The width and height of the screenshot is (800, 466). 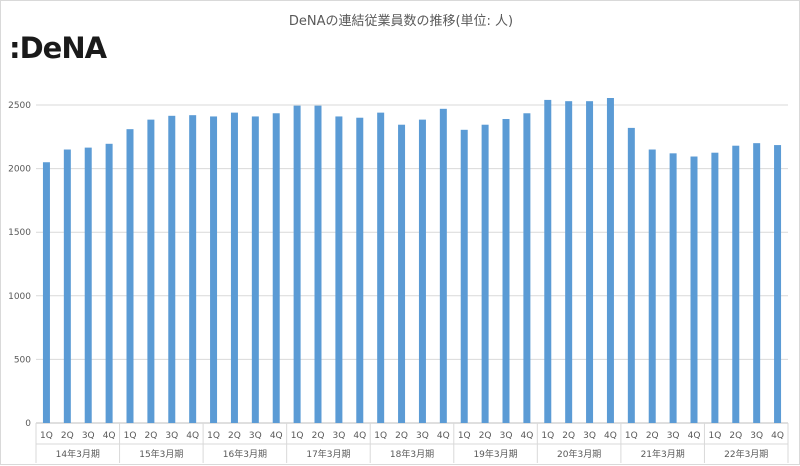 I want to click on y-tick-label: 500, so click(x=22, y=360).